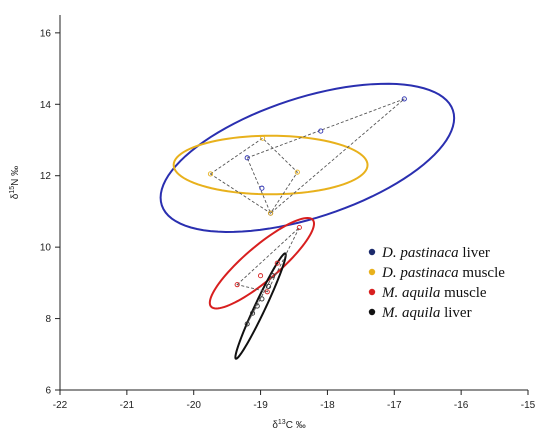  Describe the element at coordinates (268, 260) in the screenshot. I see `m-aquila-muscle-hull` at that location.